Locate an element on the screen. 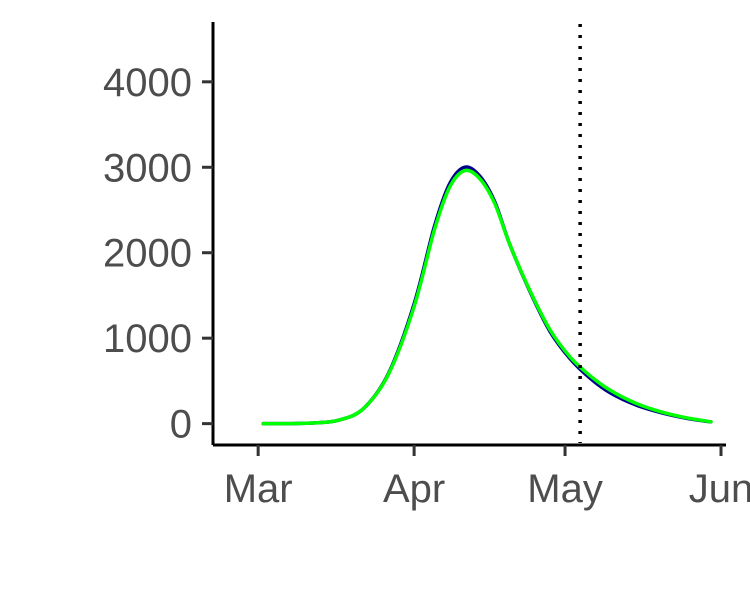 The image size is (750, 600). y-tick-label: 1000 is located at coordinates (147, 339).